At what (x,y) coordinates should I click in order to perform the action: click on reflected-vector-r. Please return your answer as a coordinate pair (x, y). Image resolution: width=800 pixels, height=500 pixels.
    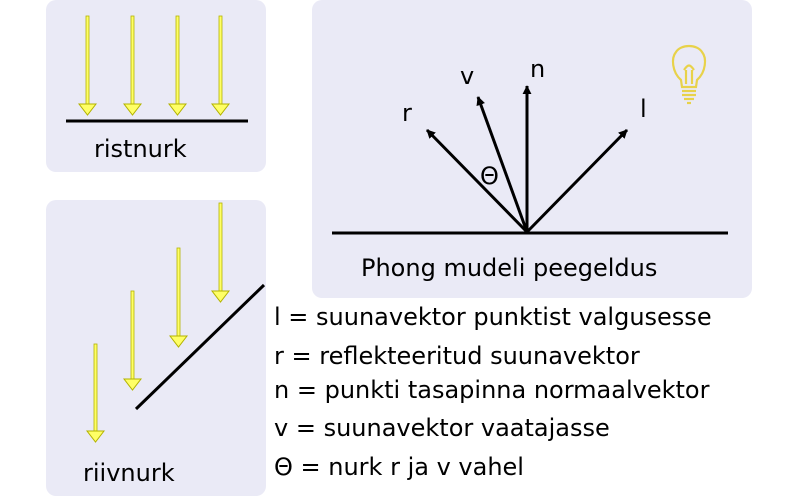
    Looking at the image, I should click on (477, 181).